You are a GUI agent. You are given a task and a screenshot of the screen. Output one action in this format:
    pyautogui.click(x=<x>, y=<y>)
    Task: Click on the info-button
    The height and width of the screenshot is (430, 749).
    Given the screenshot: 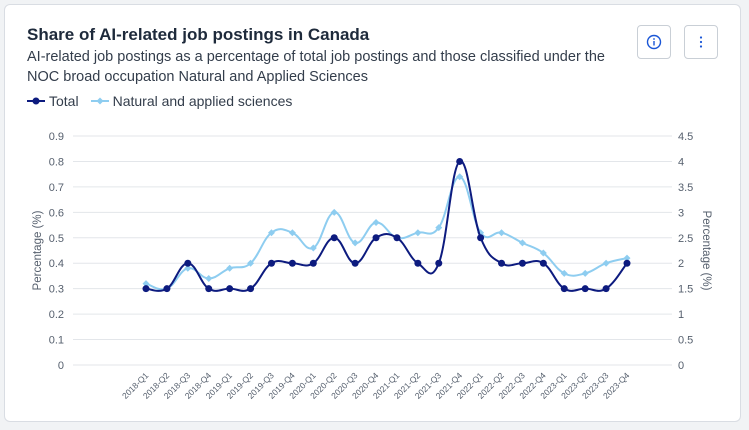 What is the action you would take?
    pyautogui.click(x=654, y=42)
    